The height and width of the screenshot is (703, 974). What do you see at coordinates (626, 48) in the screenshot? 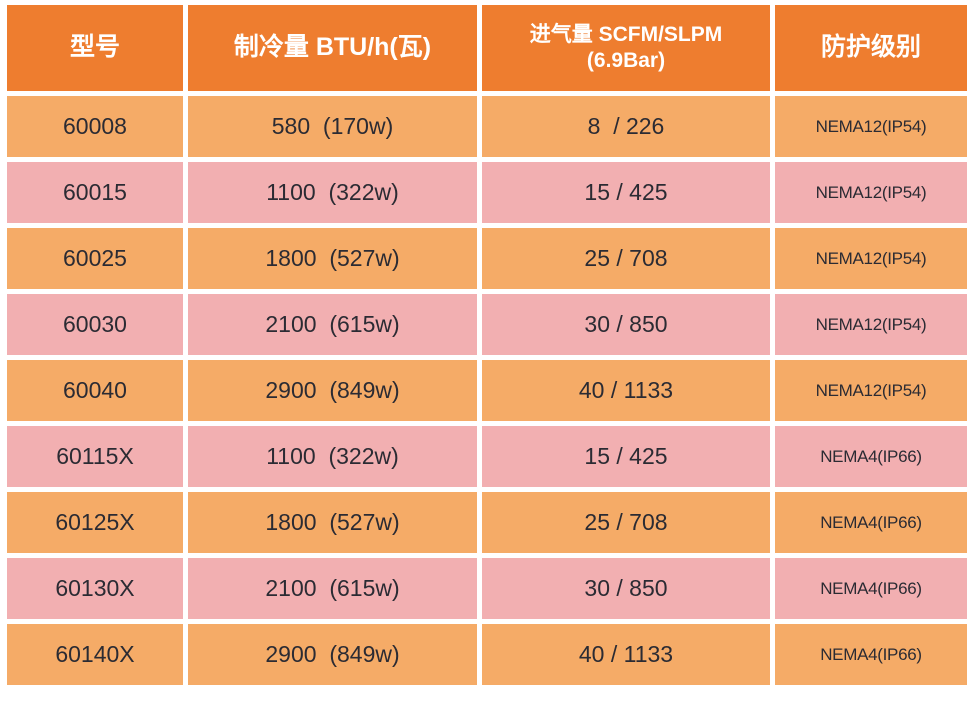
I see `header-cell-air-intake: 进气量 SCFM/SLPM (6.9Bar)` at bounding box center [626, 48].